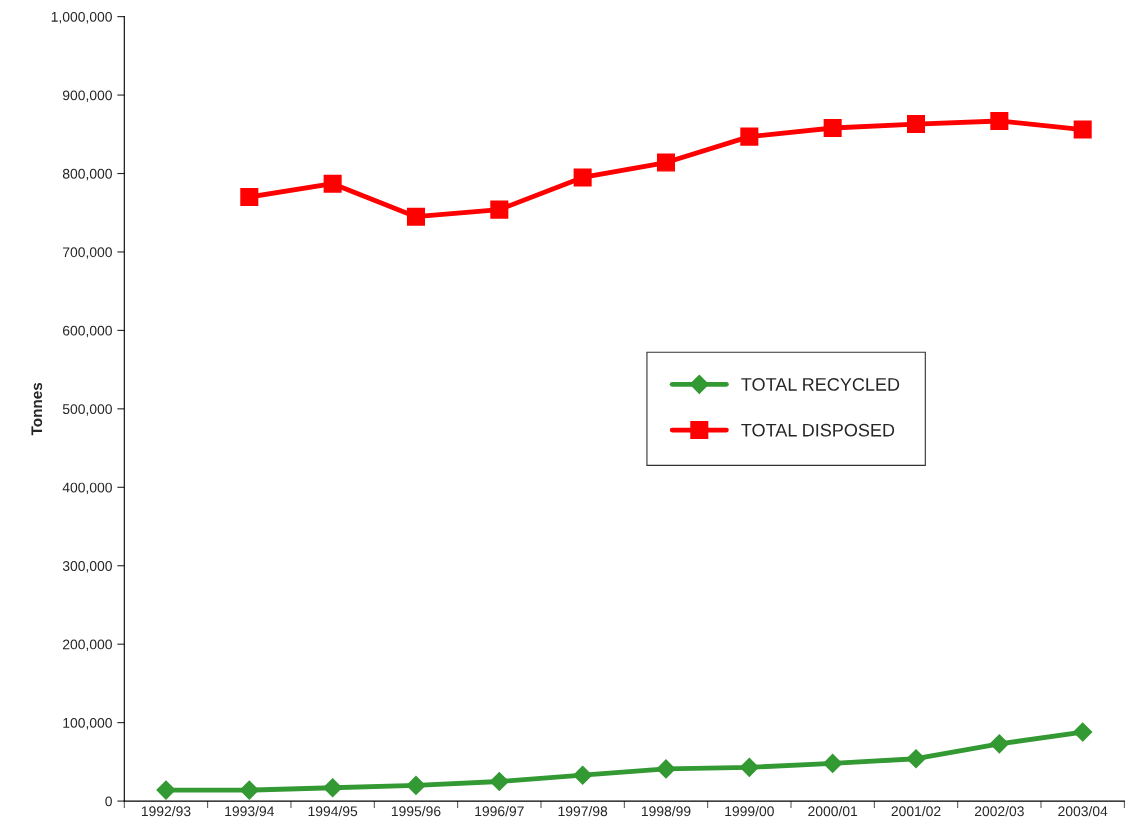 Image resolution: width=1130 pixels, height=831 pixels. Describe the element at coordinates (583, 811) in the screenshot. I see `x-tick-label: 1997/98` at that location.